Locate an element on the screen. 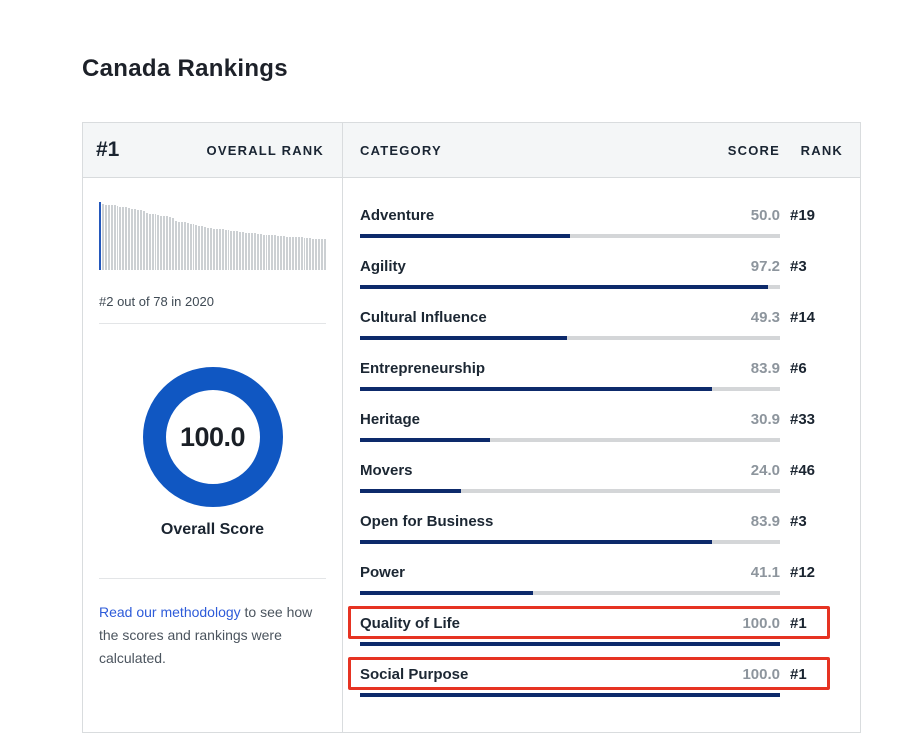  rank-column-header: RANK is located at coordinates (821, 150).